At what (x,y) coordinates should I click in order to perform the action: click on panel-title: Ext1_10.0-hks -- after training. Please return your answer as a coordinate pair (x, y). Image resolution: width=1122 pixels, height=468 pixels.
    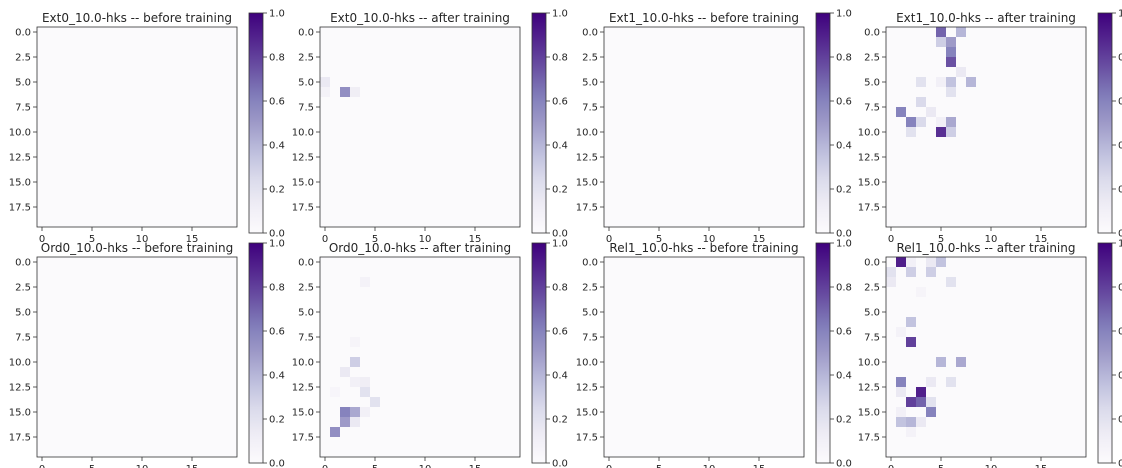
    Looking at the image, I should click on (986, 18).